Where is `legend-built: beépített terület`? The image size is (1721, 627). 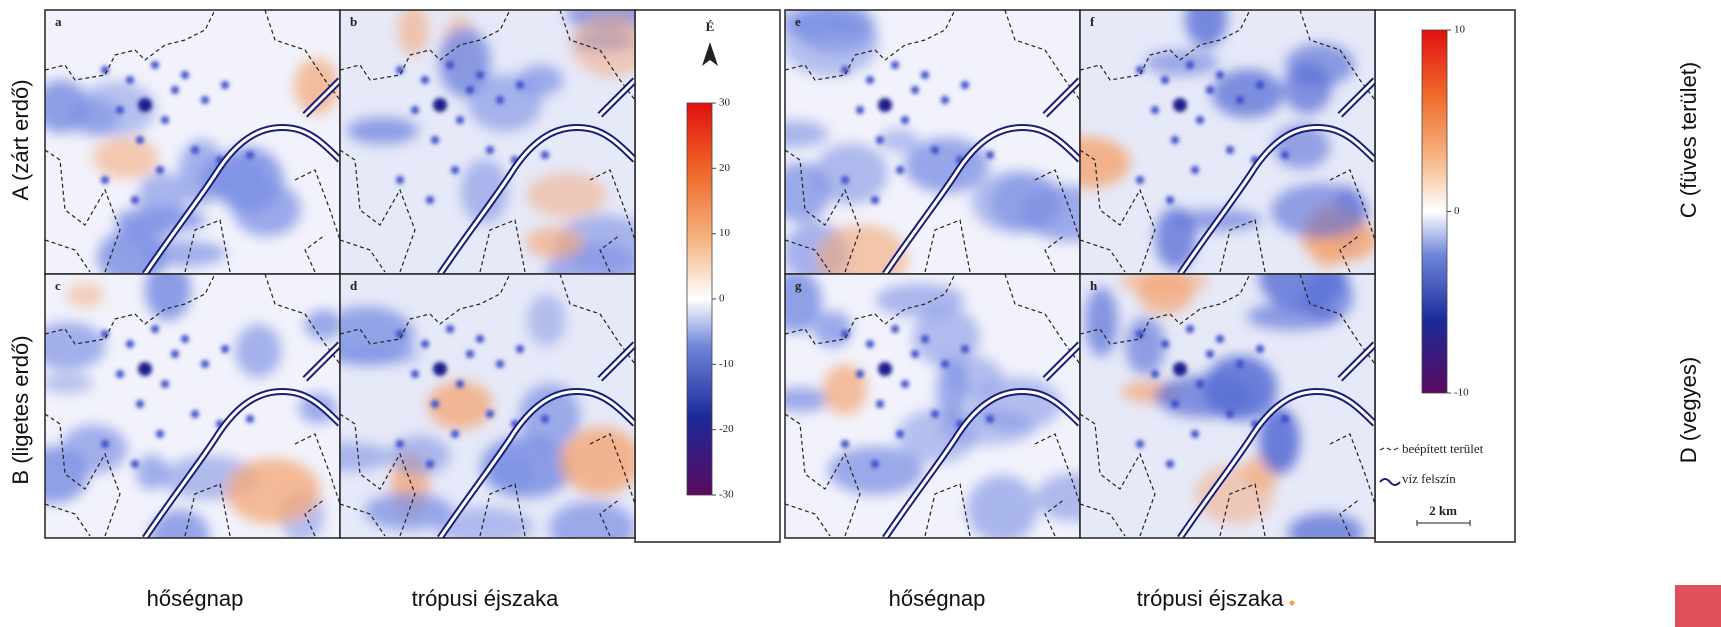
legend-built: beépített terület is located at coordinates (1443, 448).